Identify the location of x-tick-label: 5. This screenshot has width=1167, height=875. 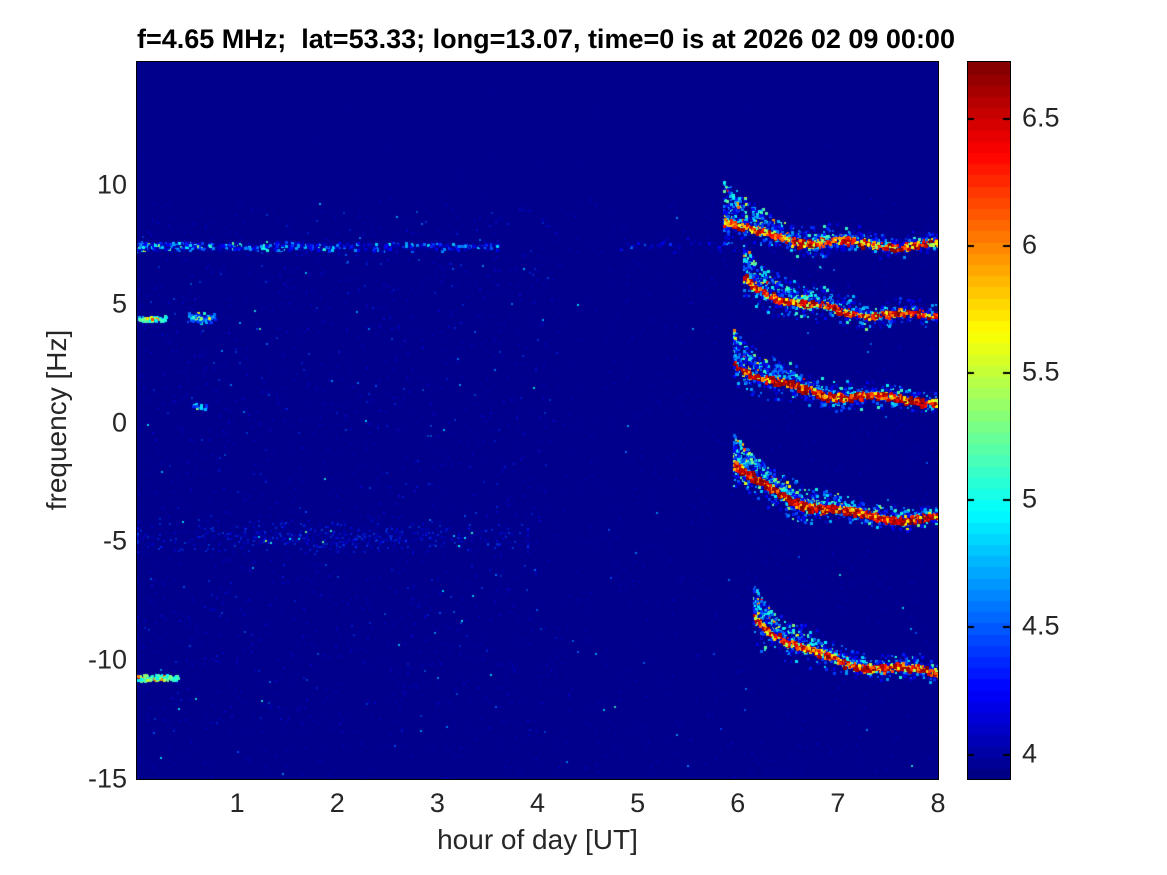
(638, 803).